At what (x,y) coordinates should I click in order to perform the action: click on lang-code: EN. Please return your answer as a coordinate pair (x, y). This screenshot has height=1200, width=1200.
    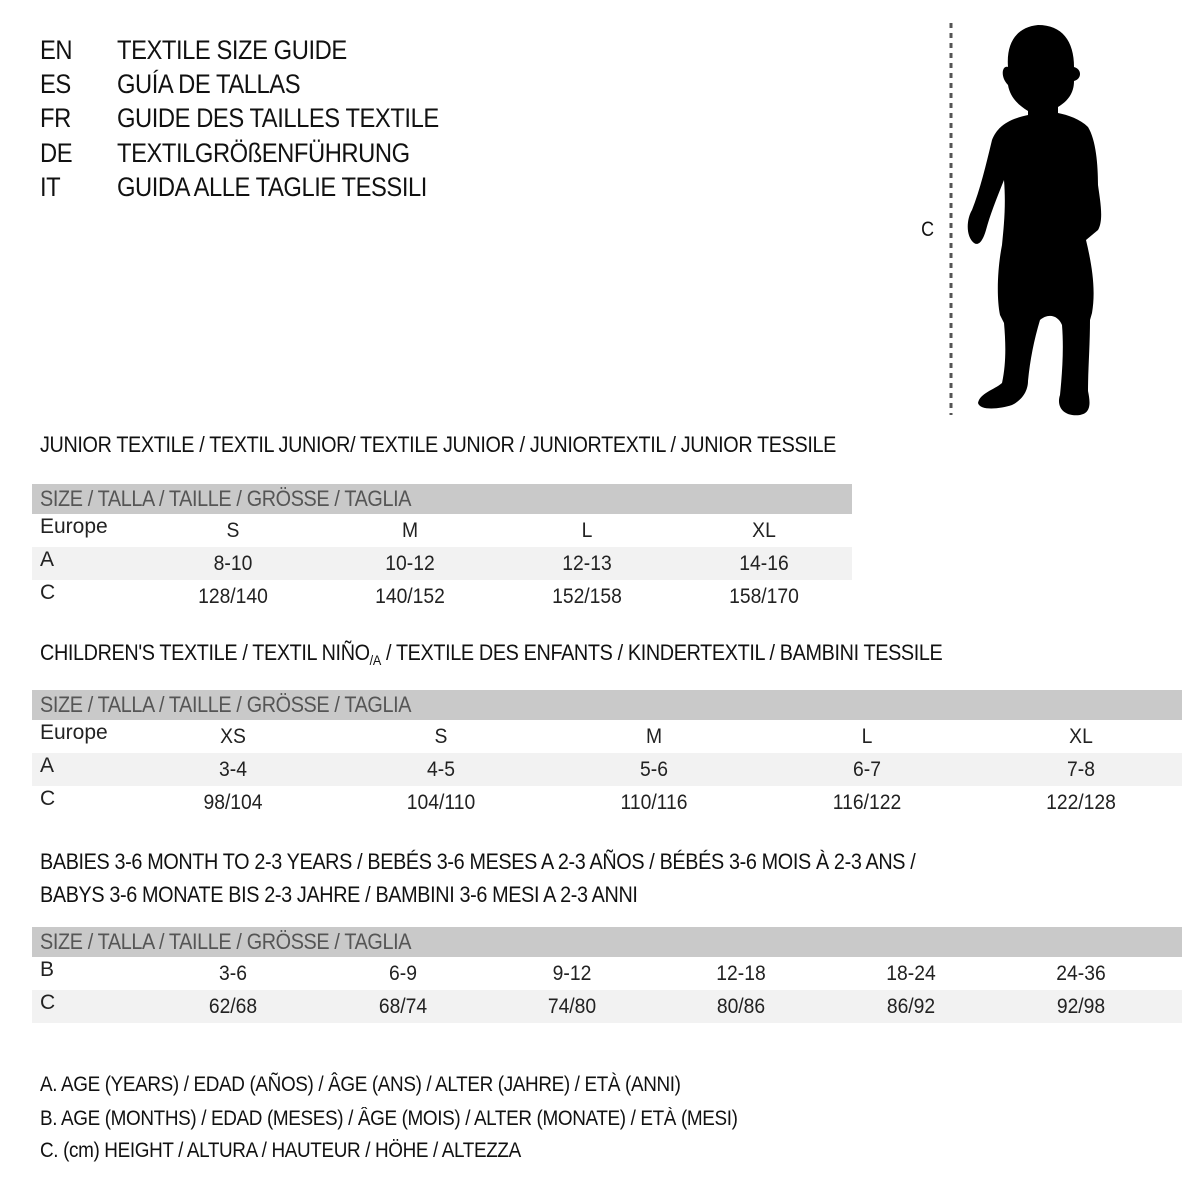
    Looking at the image, I should click on (56, 50).